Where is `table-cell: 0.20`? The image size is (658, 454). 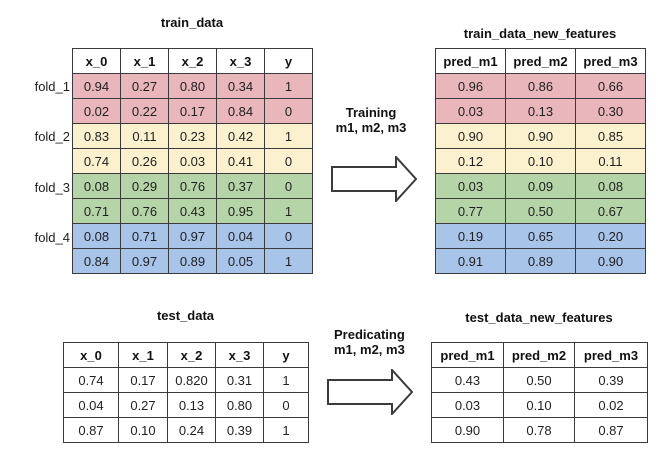 table-cell: 0.20 is located at coordinates (610, 236).